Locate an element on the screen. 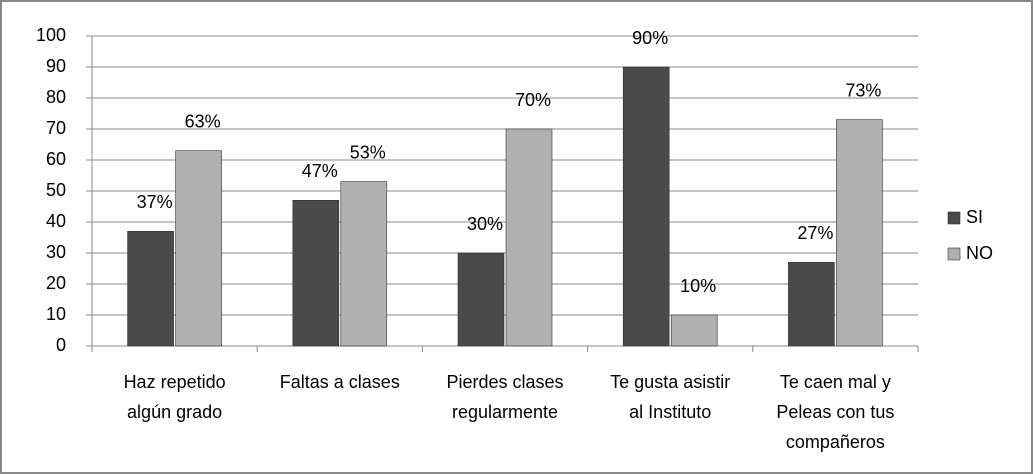 The height and width of the screenshot is (474, 1033). y-tick-label: 90 is located at coordinates (56, 66).